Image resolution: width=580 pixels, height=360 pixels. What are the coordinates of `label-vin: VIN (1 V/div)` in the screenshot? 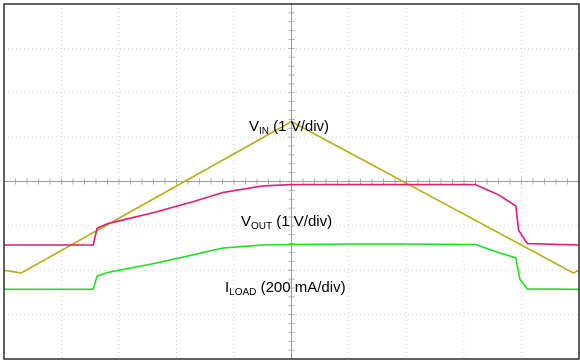 It's located at (289, 127).